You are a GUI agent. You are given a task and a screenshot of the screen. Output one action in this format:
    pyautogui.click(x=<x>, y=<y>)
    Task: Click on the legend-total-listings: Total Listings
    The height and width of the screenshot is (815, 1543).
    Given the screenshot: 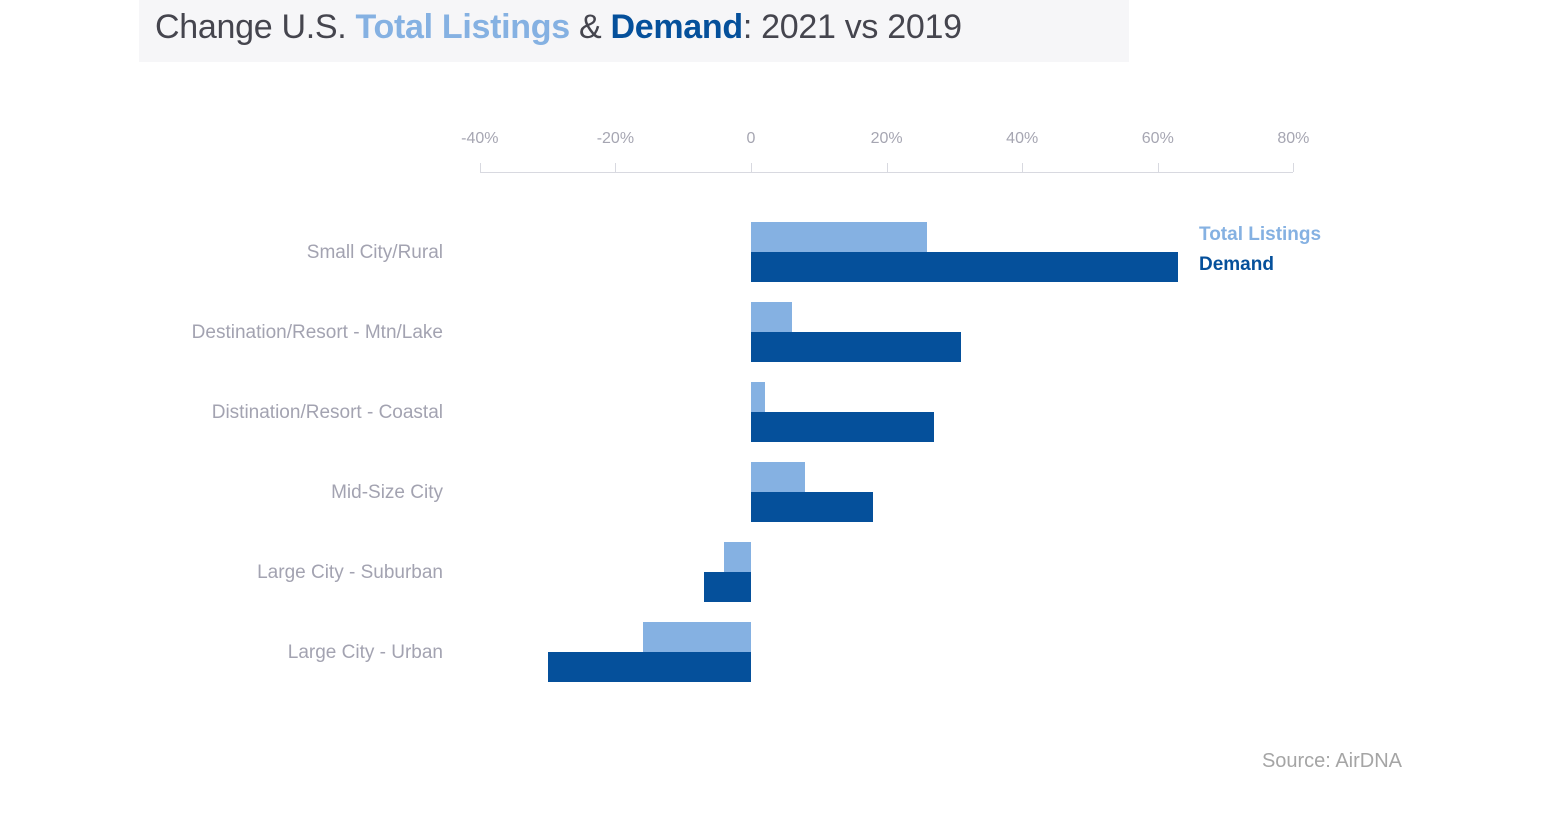 What is the action you would take?
    pyautogui.click(x=1260, y=234)
    